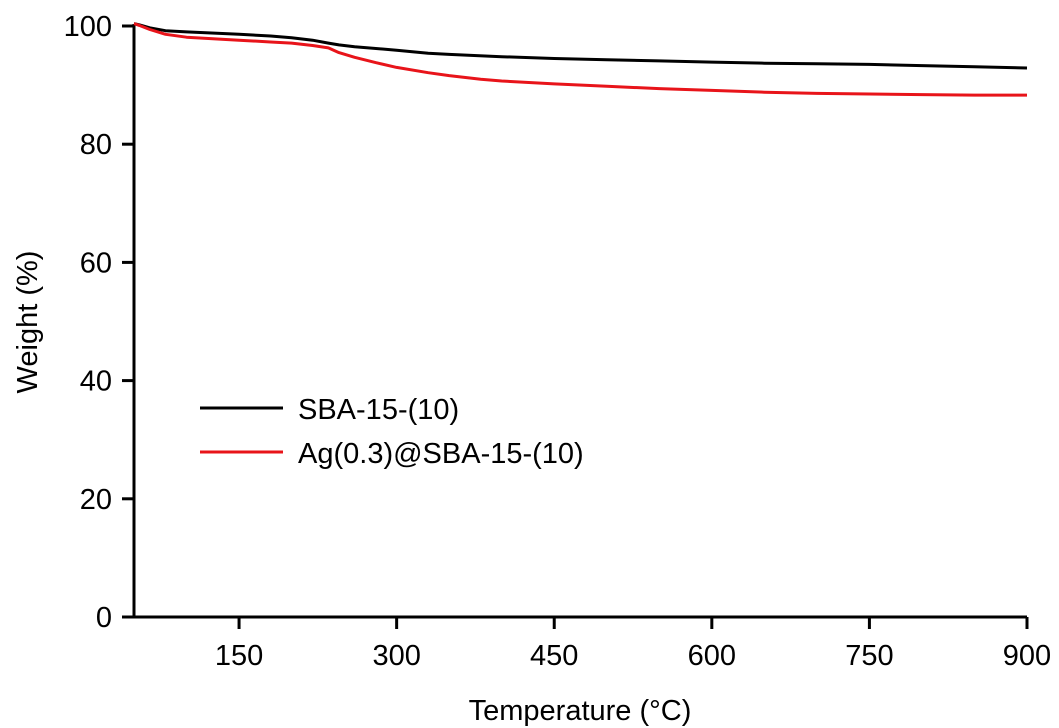 Image resolution: width=1059 pixels, height=728 pixels. I want to click on x-tick-label: 900, so click(1027, 656).